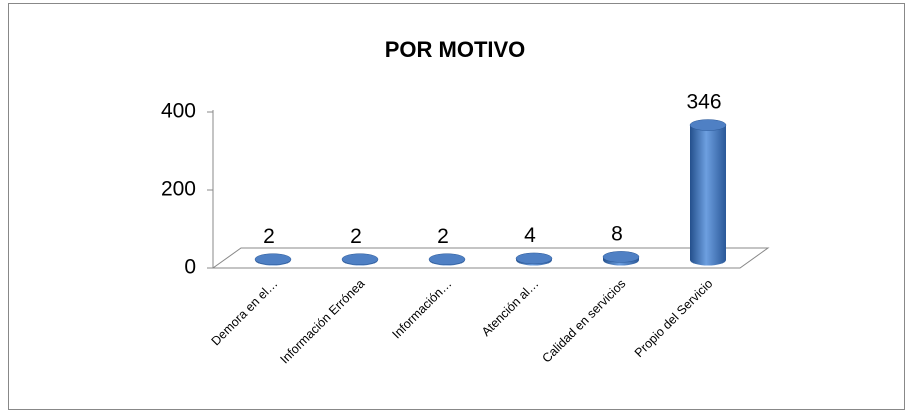 The height and width of the screenshot is (413, 907). Describe the element at coordinates (703, 102) in the screenshot. I see `value-label: 346` at that location.